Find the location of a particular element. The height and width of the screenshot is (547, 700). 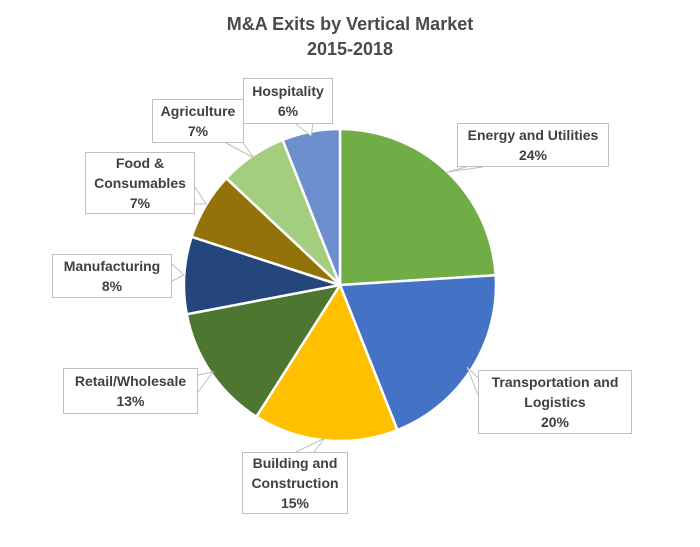

callout-leader-transportation-and-logistics is located at coordinates (472, 381).